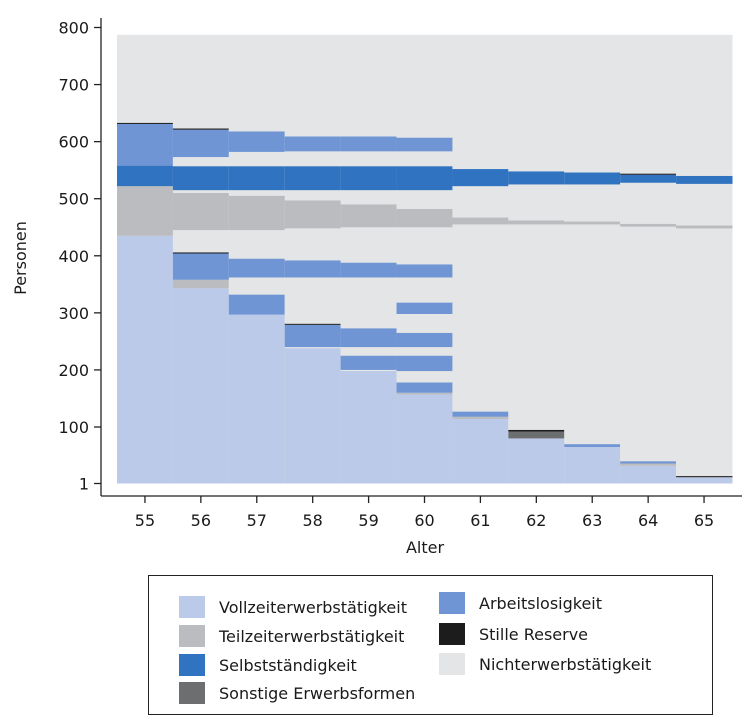 This screenshot has width=744, height=715. What do you see at coordinates (20, 258) in the screenshot?
I see `y-axis-title: Personen` at bounding box center [20, 258].